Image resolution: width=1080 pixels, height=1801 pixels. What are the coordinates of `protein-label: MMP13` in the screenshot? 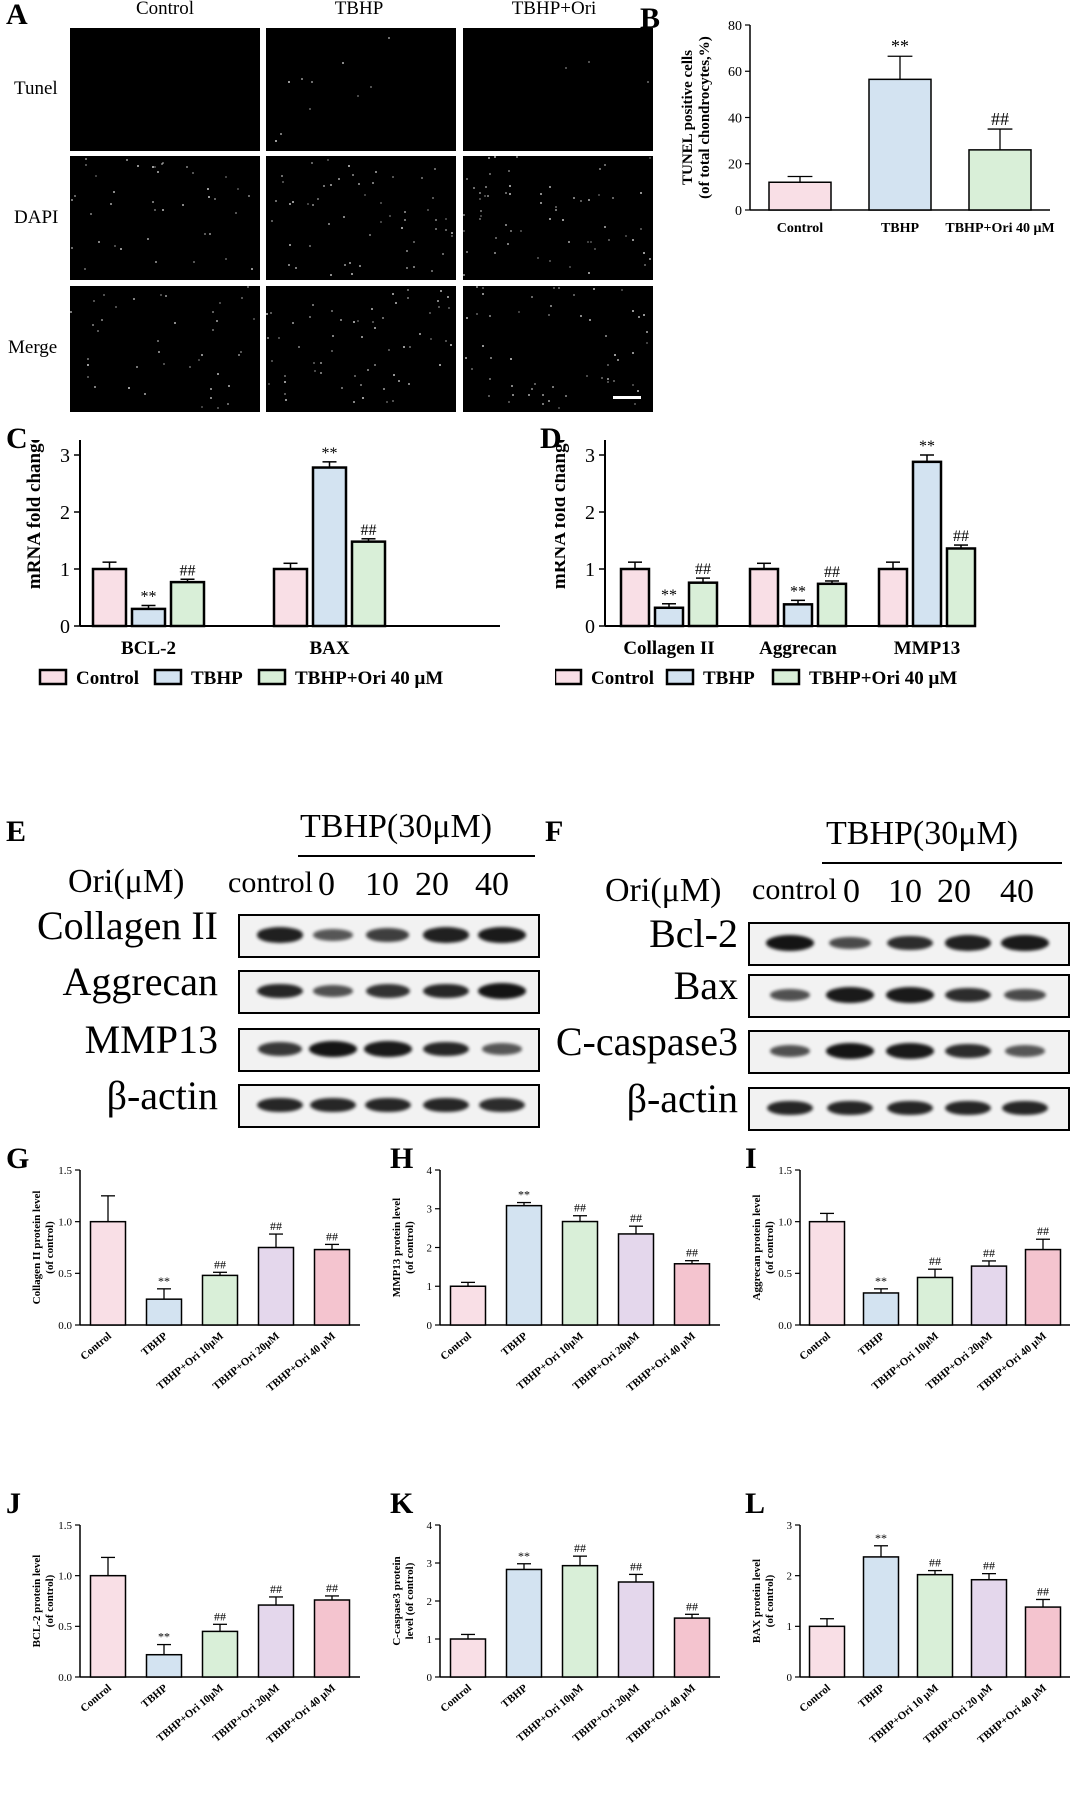 It's located at (151, 1039).